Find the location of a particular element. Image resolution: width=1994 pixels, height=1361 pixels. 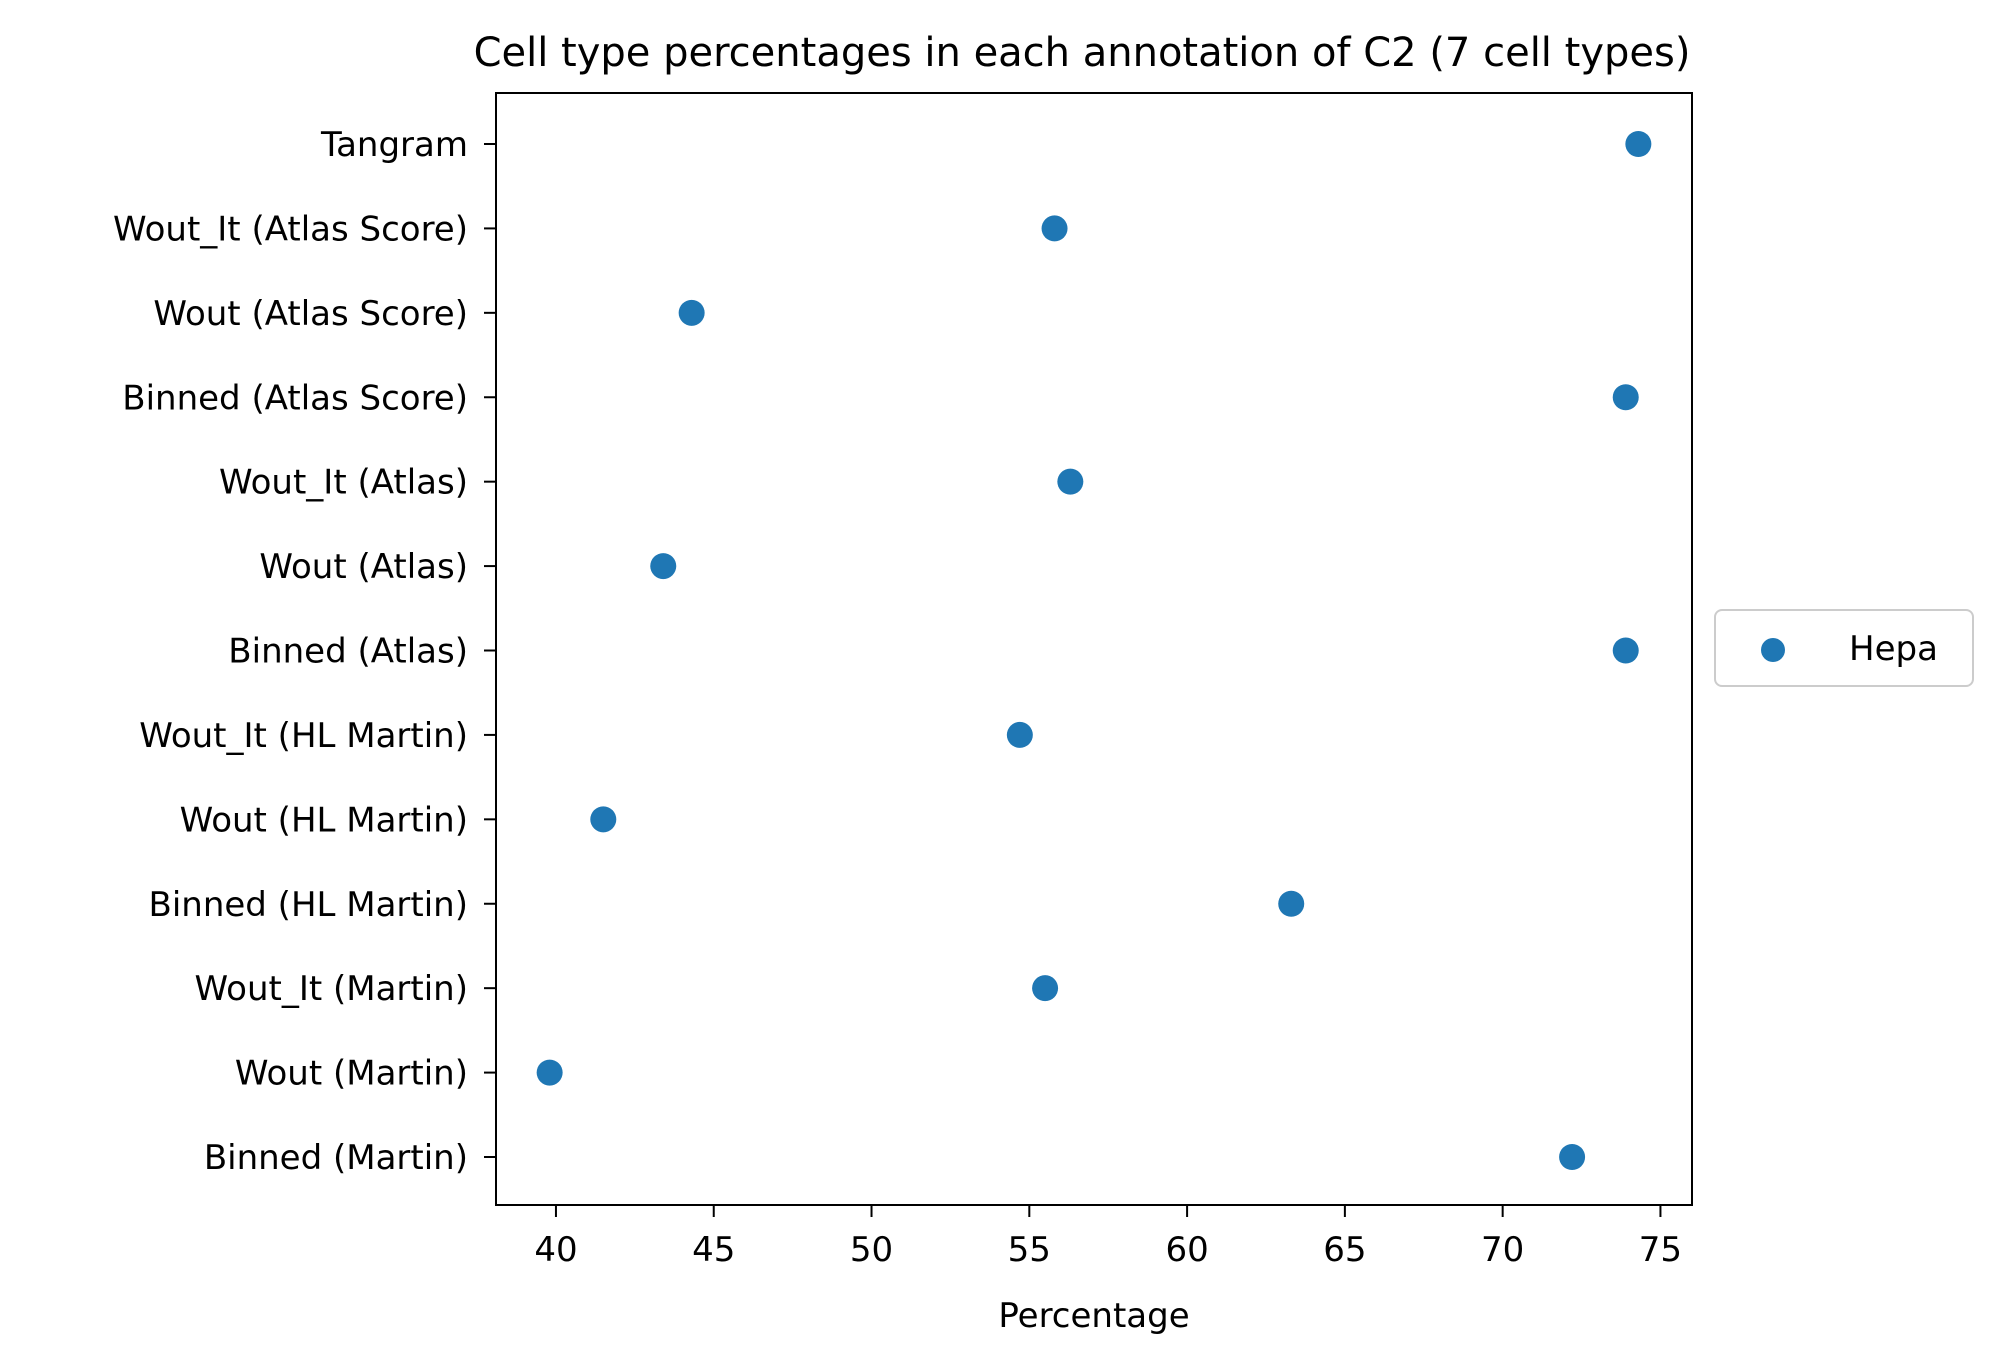

y-tick-label: Binned (Atlas Score) is located at coordinates (295, 398).